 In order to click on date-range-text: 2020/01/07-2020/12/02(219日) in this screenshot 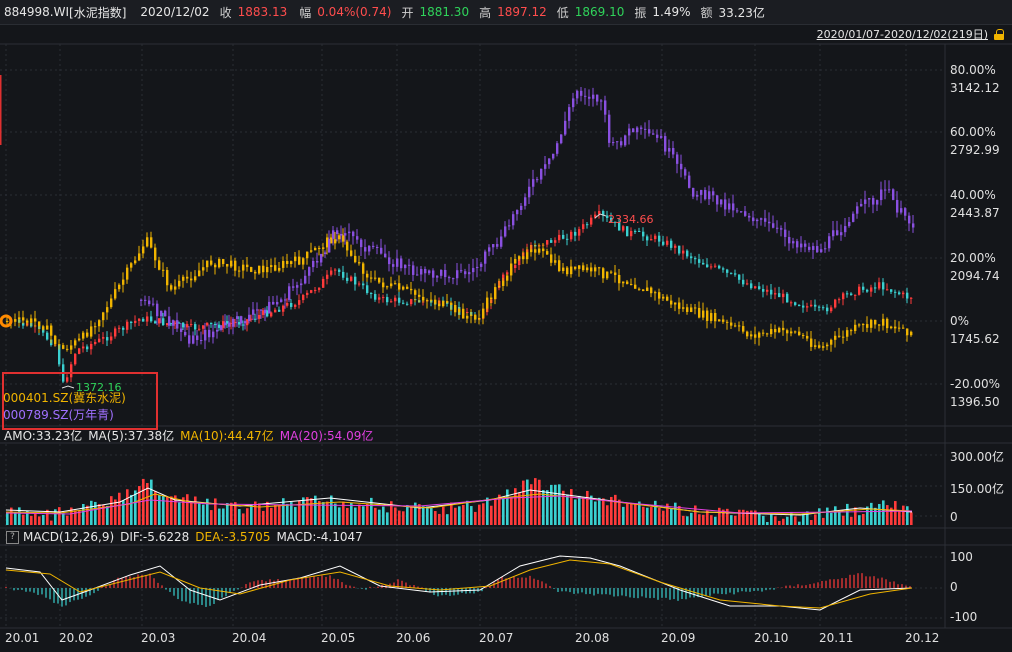, I will do `click(902, 34)`.